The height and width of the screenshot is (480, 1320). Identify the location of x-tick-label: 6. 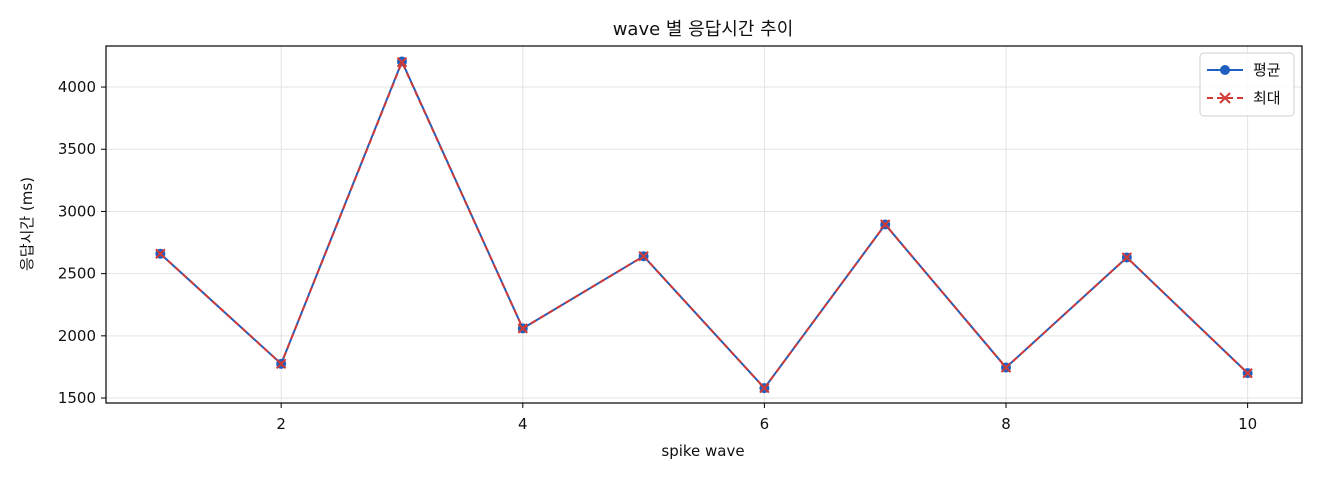
(765, 424).